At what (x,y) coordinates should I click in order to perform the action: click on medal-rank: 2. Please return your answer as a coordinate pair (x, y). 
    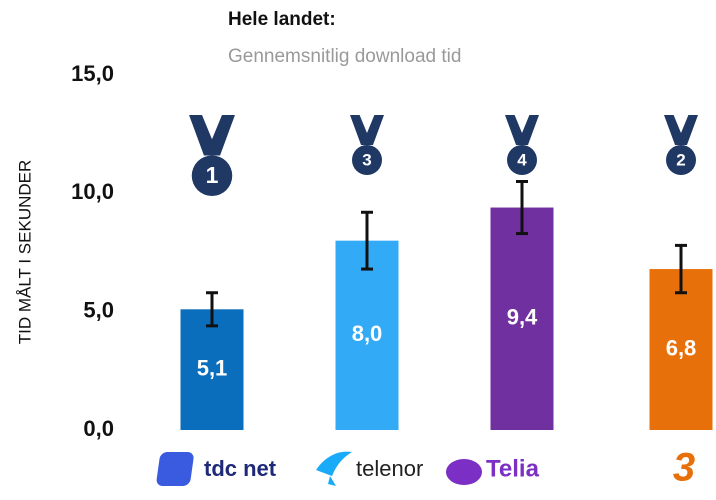
    Looking at the image, I should click on (680, 159).